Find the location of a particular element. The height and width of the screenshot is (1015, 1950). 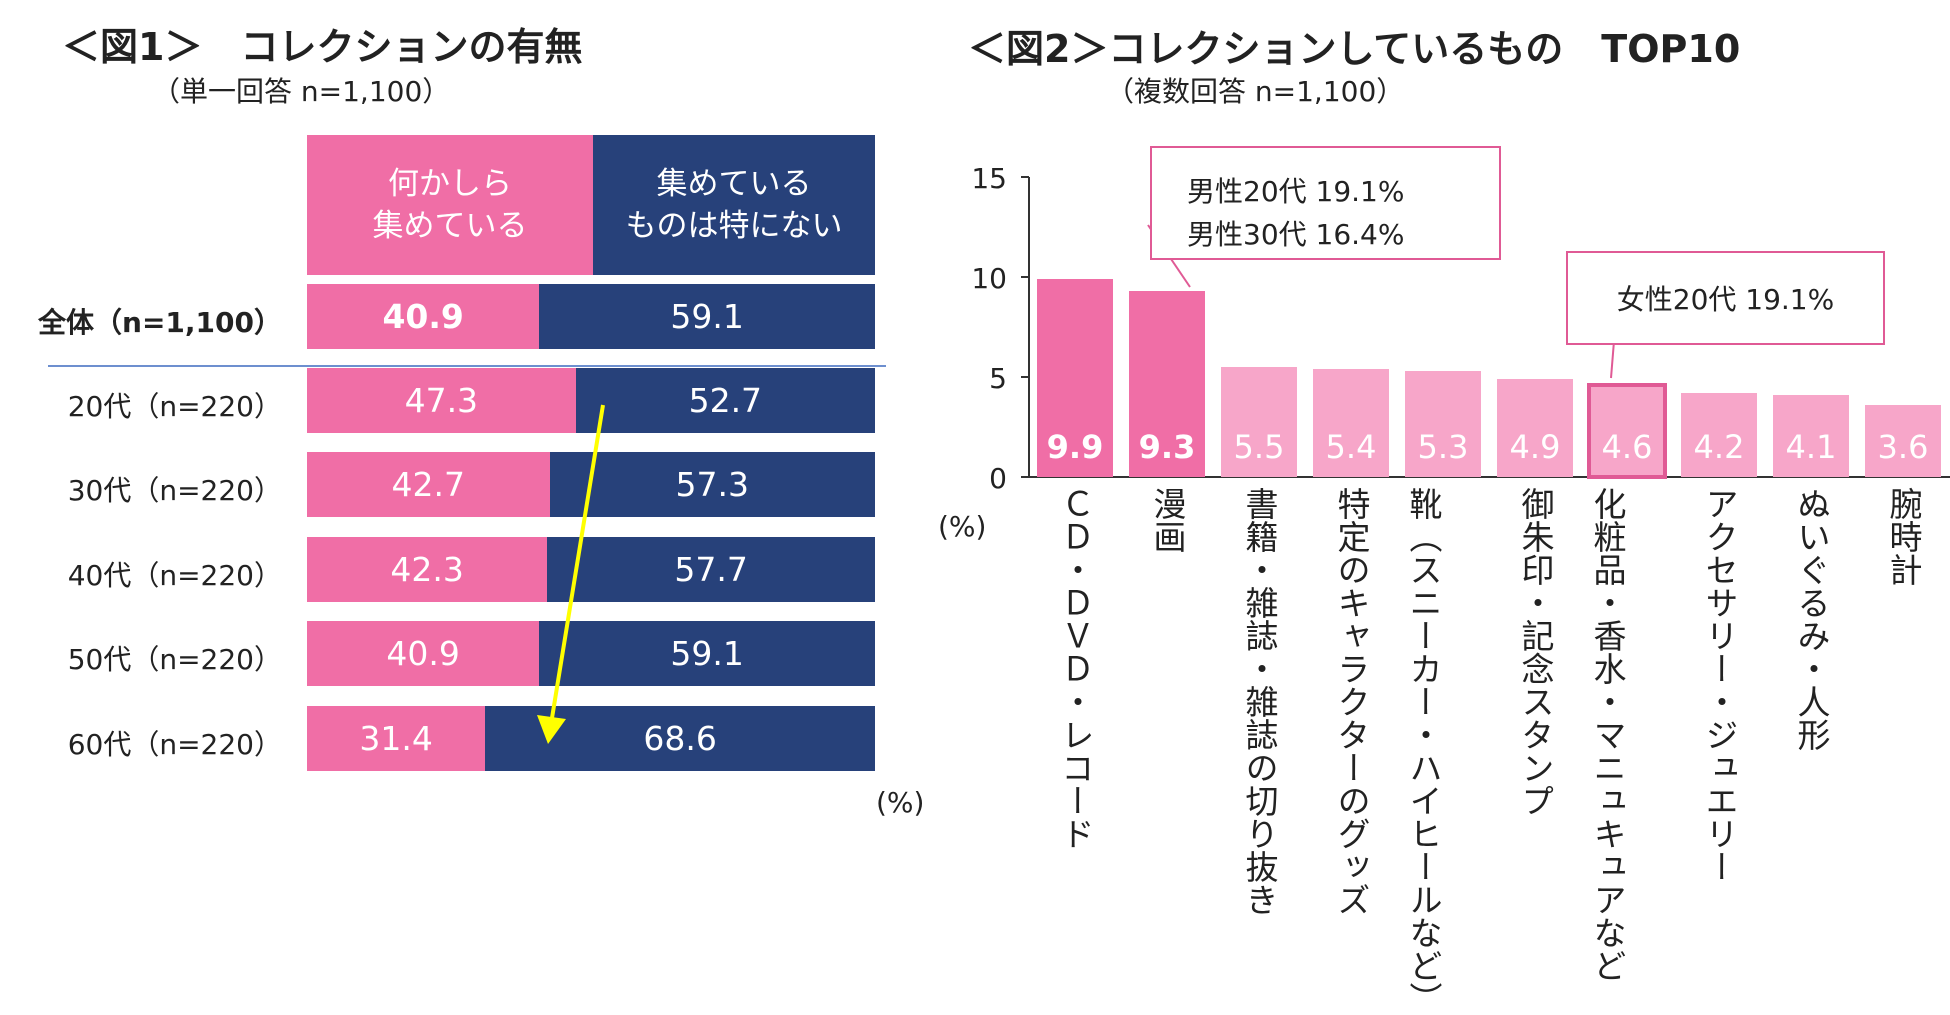

fig2-bar-value: 5.5 is located at coordinates (1259, 447).